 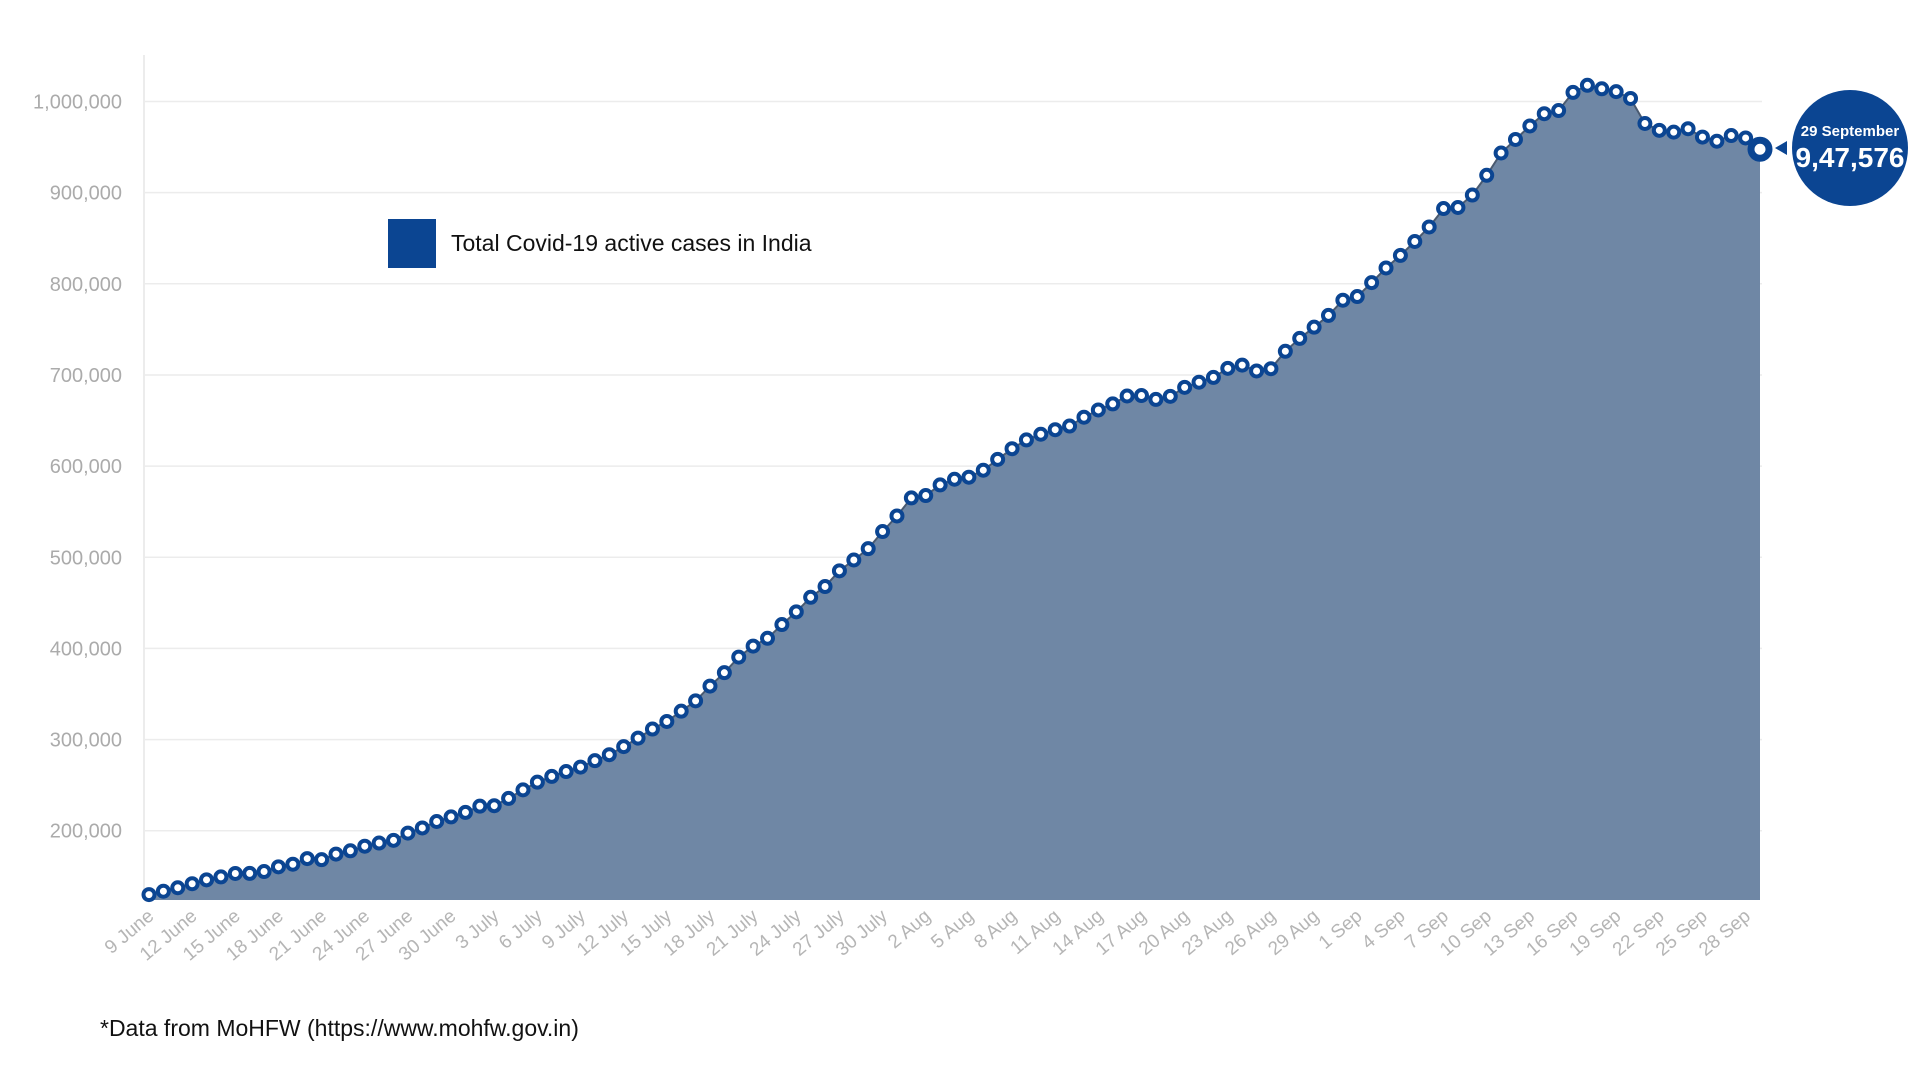 What do you see at coordinates (1341, 930) in the screenshot?
I see `x-tick-label: 1 Sep` at bounding box center [1341, 930].